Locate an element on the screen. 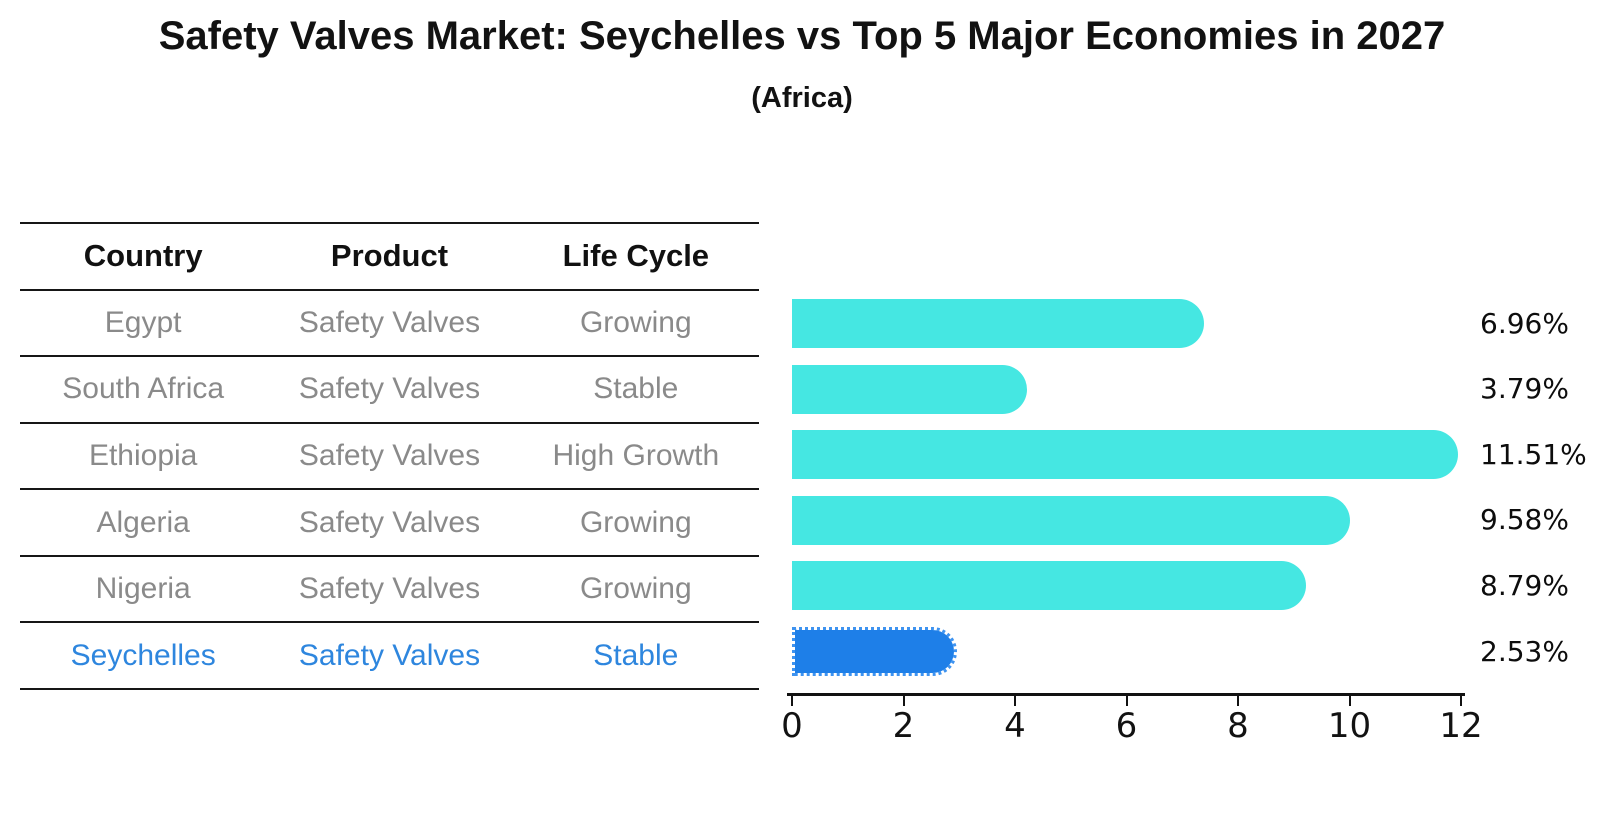 This screenshot has width=1604, height=823. x-tick-label: 4 is located at coordinates (1015, 726).